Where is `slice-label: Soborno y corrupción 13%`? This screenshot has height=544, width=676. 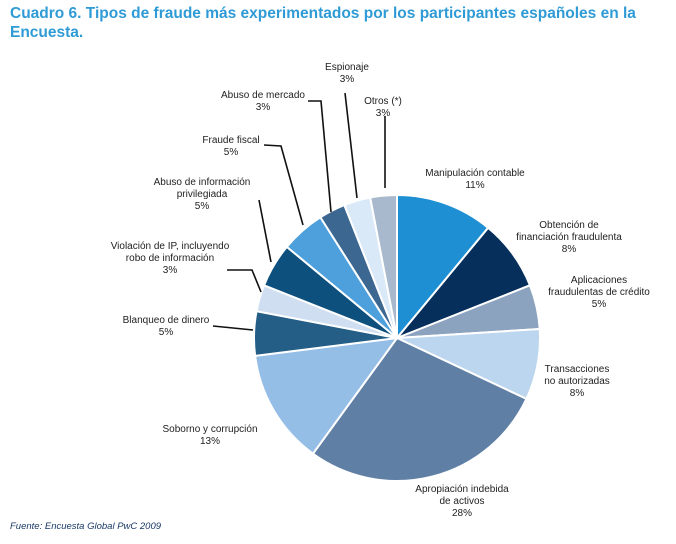 slice-label: Soborno y corrupción 13% is located at coordinates (209, 435).